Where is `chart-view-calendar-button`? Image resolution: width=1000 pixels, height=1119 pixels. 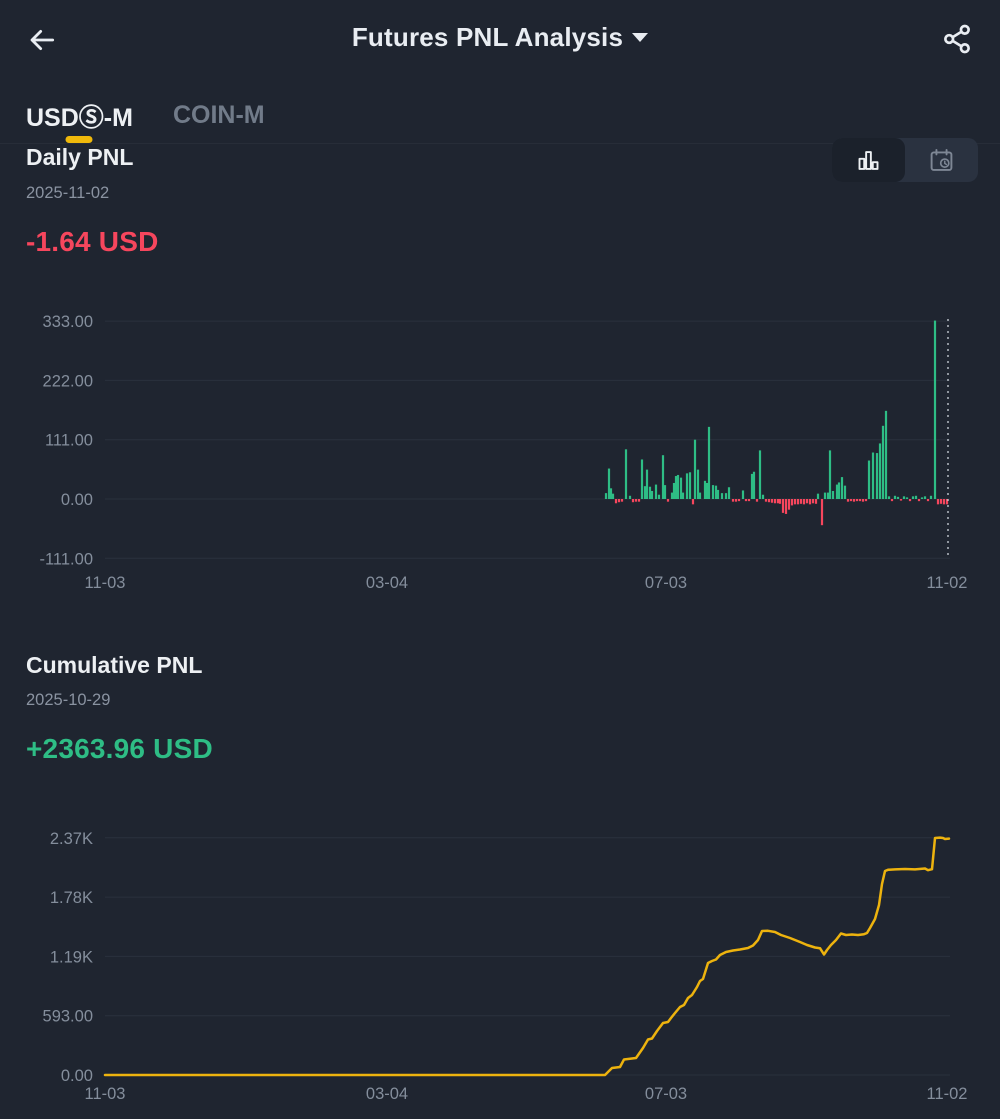
chart-view-calendar-button is located at coordinates (941, 160).